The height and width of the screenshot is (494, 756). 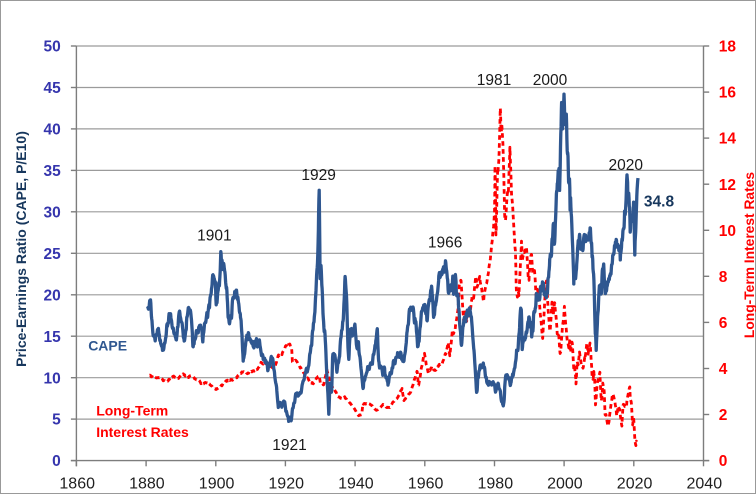 What do you see at coordinates (56, 420) in the screenshot?
I see `svg-text: 5` at bounding box center [56, 420].